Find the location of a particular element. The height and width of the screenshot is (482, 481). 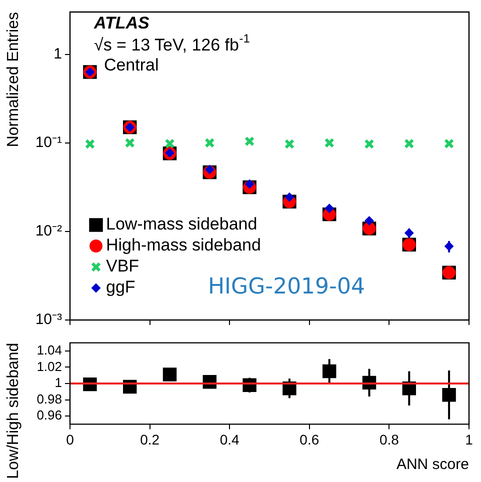

annotation: ATLAS is located at coordinates (121, 23).